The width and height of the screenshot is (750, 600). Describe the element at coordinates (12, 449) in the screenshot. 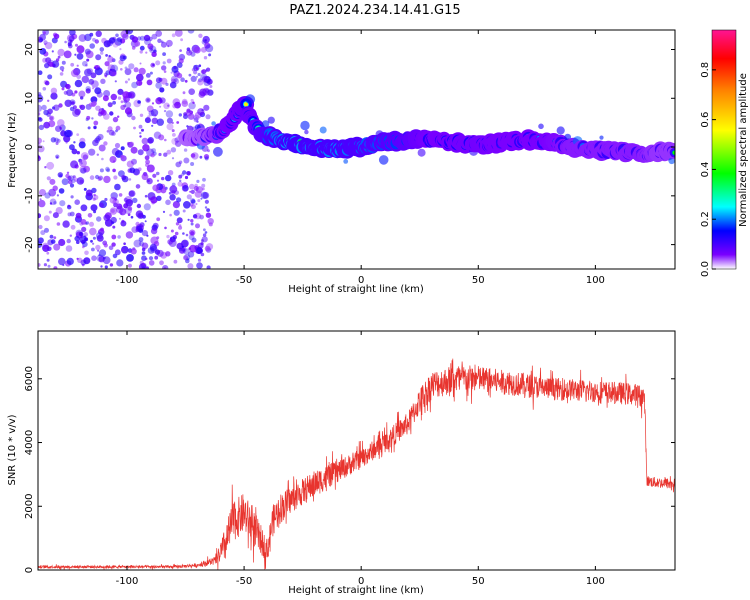

I see `snr-y-label: SNR (10 * v/v)` at that location.